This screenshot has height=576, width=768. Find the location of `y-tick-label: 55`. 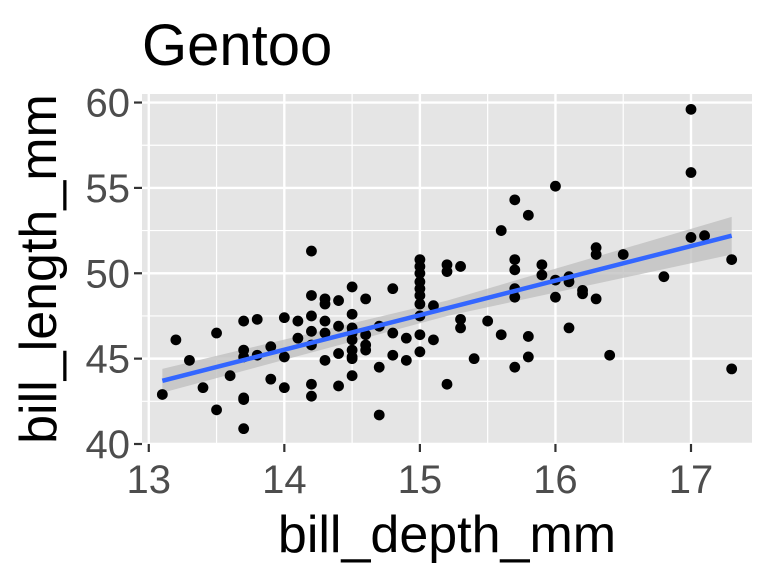

y-tick-label: 55 is located at coordinates (108, 189).